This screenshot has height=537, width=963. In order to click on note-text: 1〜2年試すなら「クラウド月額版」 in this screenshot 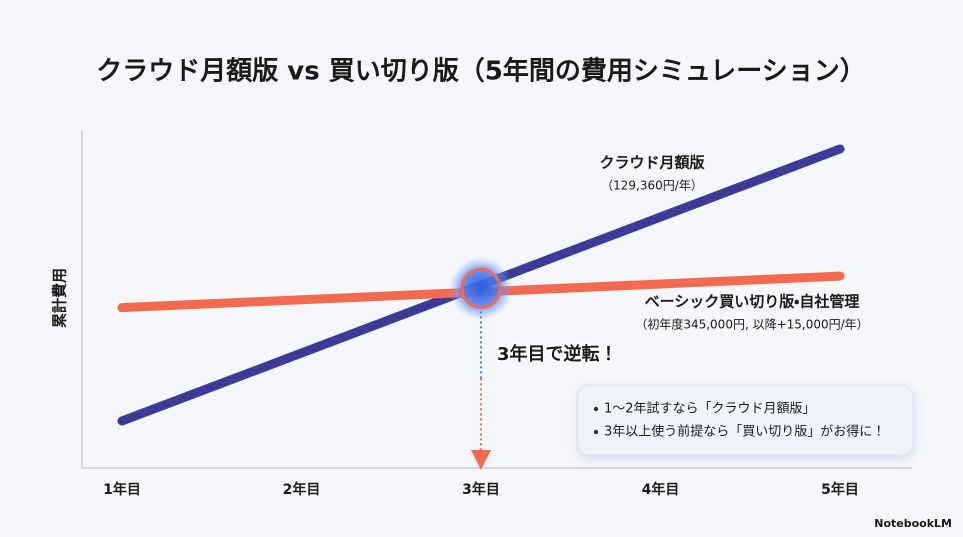, I will do `click(710, 409)`.